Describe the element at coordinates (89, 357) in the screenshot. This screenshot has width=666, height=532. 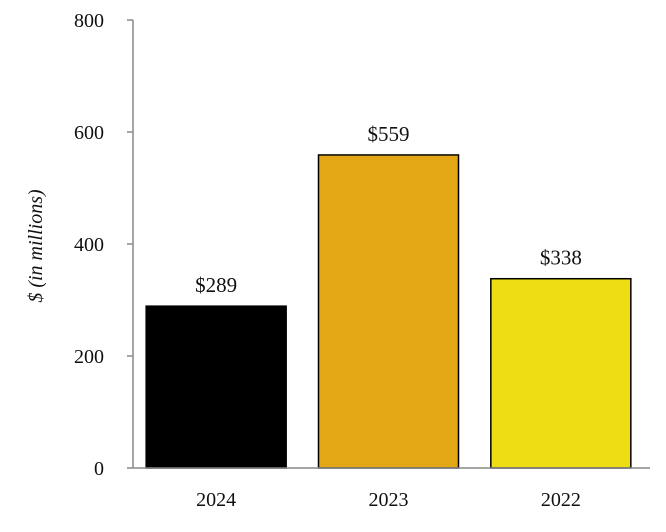
I see `y-tick-label: 200` at that location.